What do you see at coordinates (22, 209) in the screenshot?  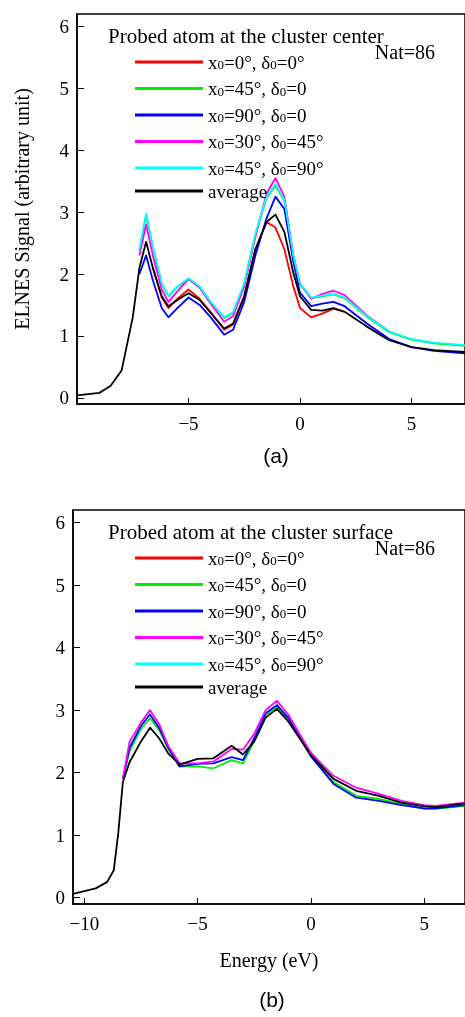 I see `y-axis-title: ELNES Signal (arbitrary unit)` at bounding box center [22, 209].